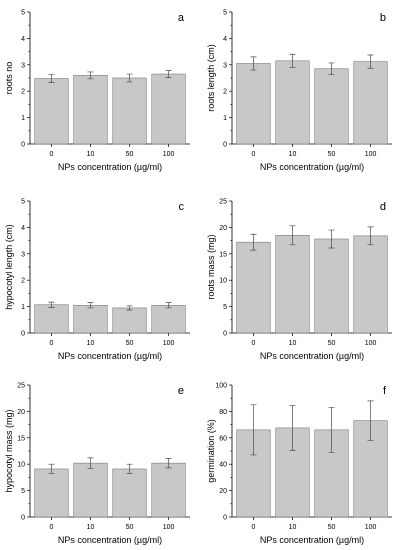  I want to click on y-tick-label: 4, so click(23, 39).